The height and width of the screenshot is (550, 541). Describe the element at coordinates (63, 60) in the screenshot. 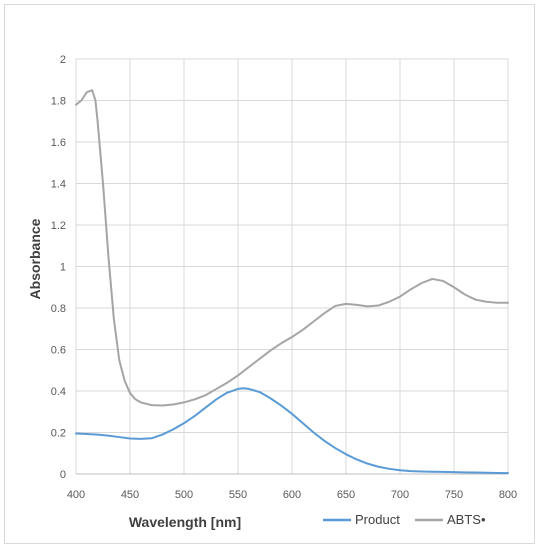

I see `y-tick-label: 2` at that location.